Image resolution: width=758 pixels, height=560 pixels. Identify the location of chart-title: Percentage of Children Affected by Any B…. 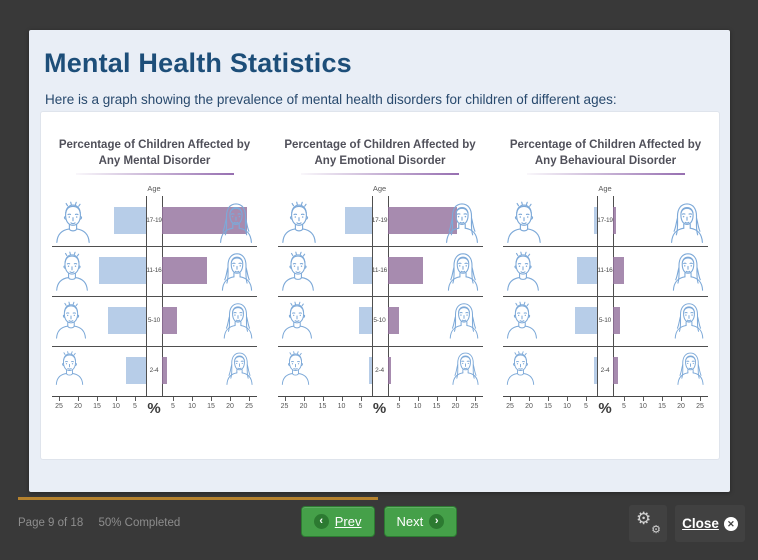
(605, 153).